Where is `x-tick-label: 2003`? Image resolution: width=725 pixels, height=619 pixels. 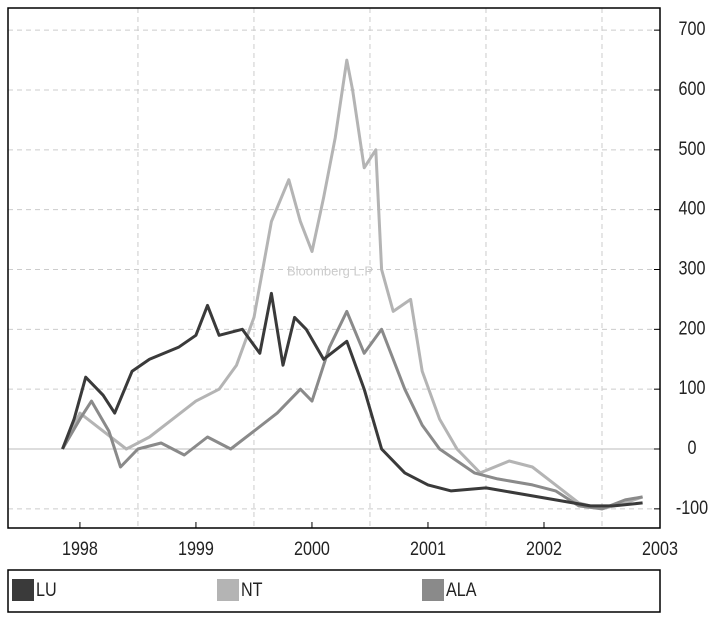 x-tick-label: 2003 is located at coordinates (660, 549).